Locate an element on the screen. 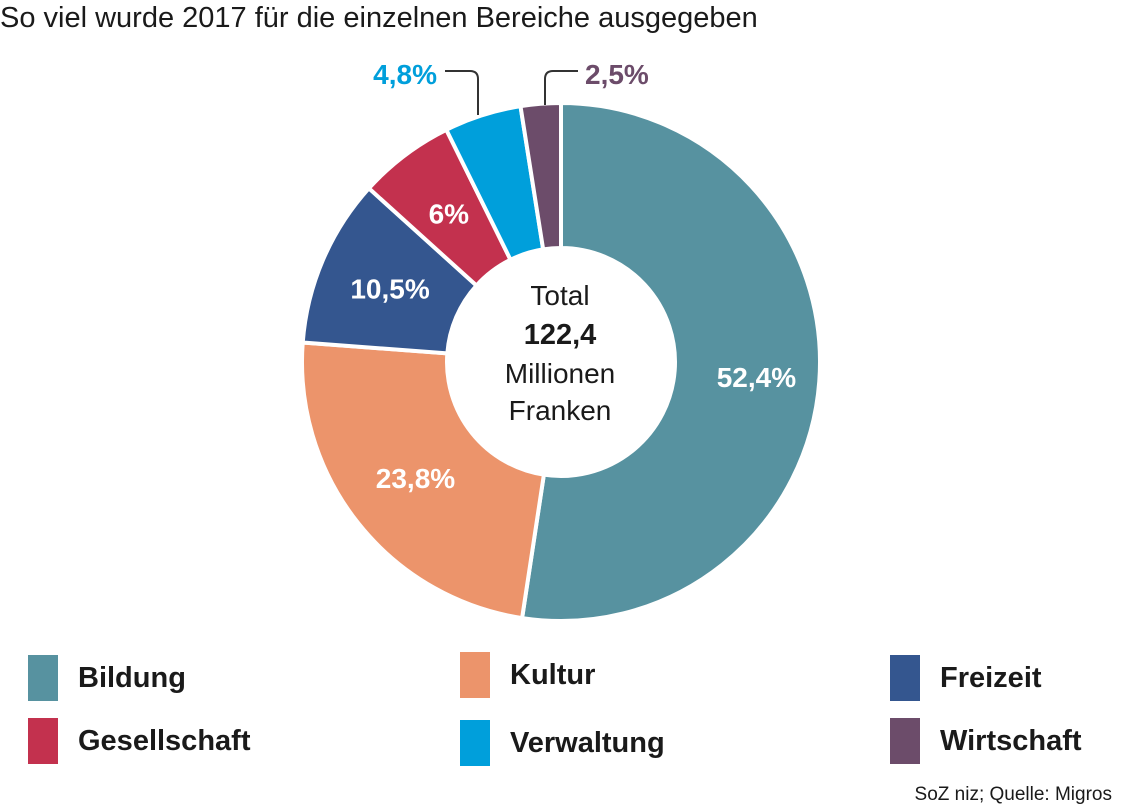 Image resolution: width=1122 pixels, height=808 pixels. center-unit-line1: Millionen is located at coordinates (560, 373).